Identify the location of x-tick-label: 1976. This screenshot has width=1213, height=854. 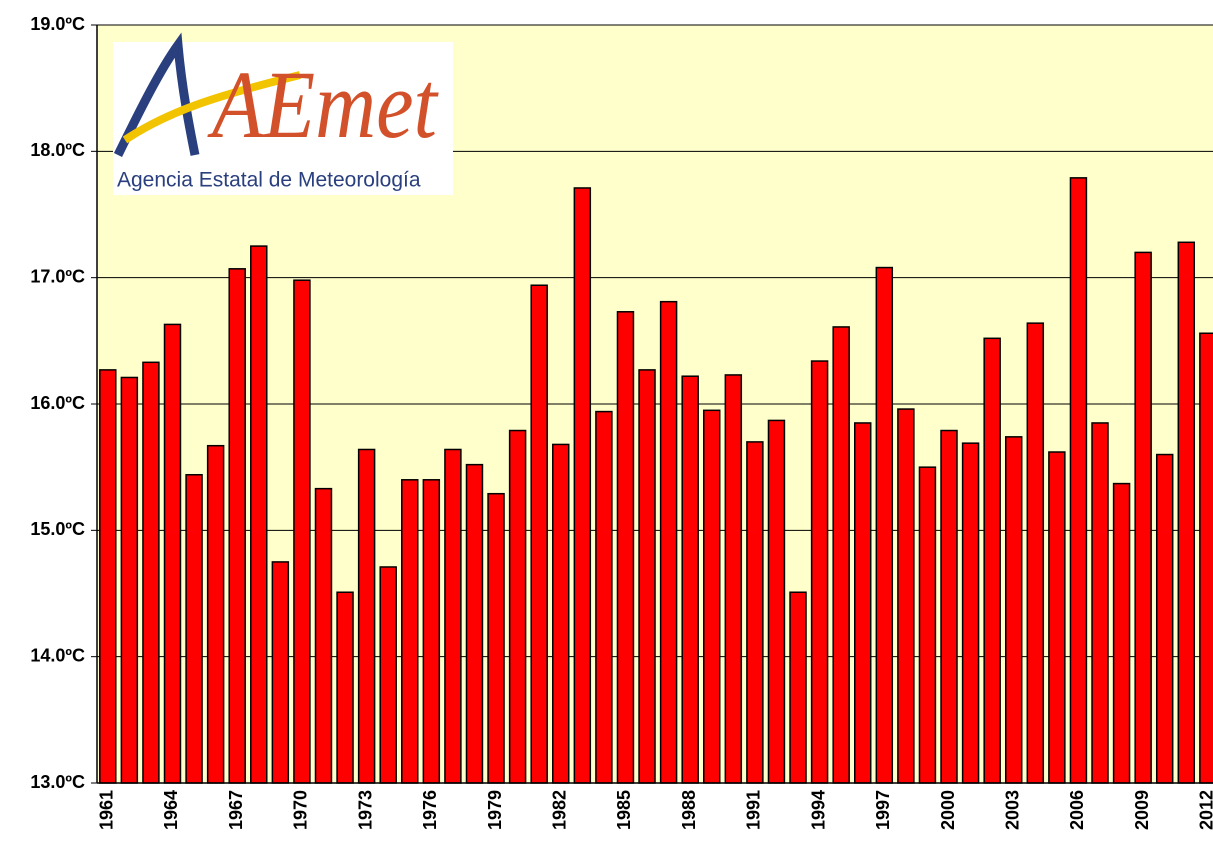
(430, 810).